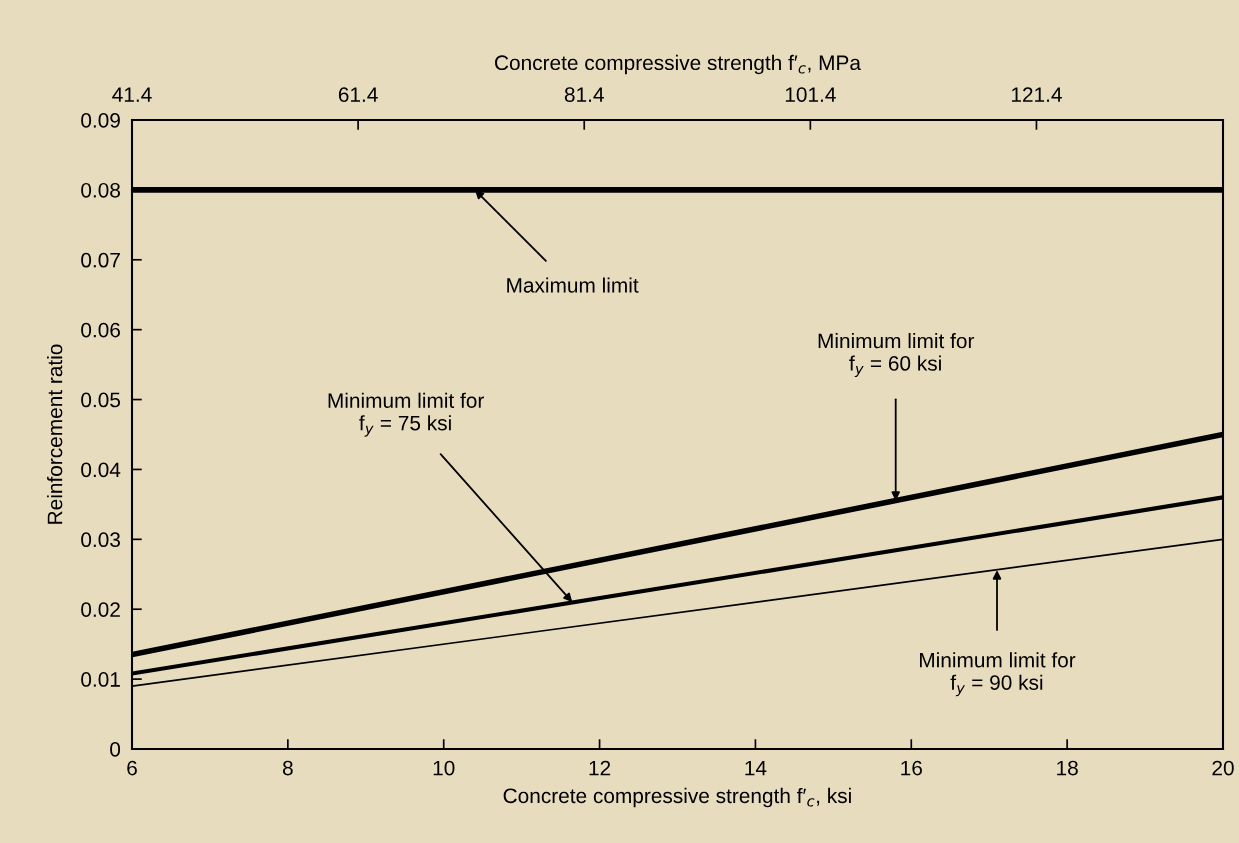 Image resolution: width=1239 pixels, height=843 pixels. I want to click on y-axis-title: Reinforcement ratio, so click(55, 434).